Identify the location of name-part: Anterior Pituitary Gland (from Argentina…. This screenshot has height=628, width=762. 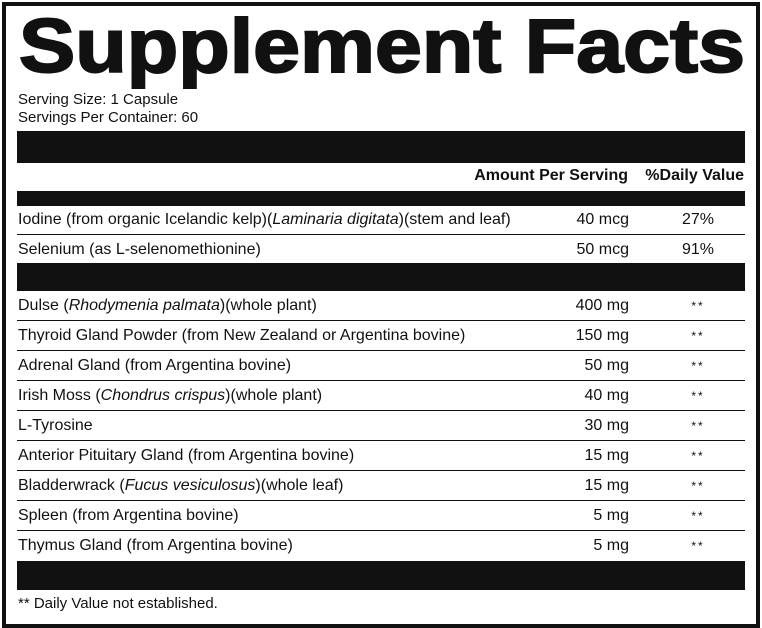
(186, 456).